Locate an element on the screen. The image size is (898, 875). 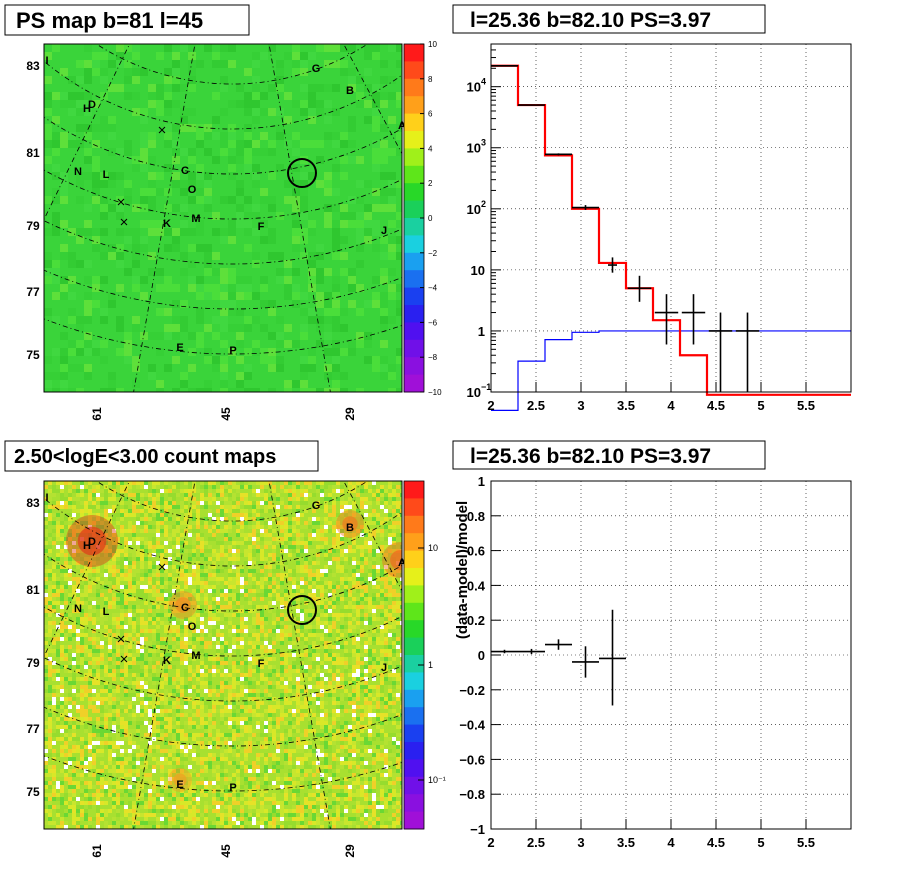
y-tick-exponent: 2 is located at coordinates (483, 204).